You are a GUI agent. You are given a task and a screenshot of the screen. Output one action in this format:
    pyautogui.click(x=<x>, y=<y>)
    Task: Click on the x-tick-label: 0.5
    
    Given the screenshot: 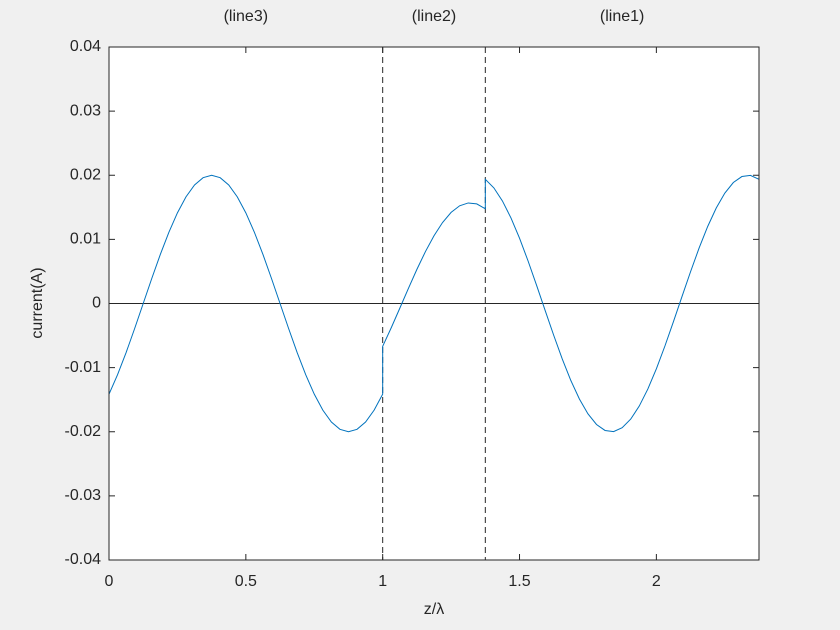 What is the action you would take?
    pyautogui.click(x=246, y=581)
    